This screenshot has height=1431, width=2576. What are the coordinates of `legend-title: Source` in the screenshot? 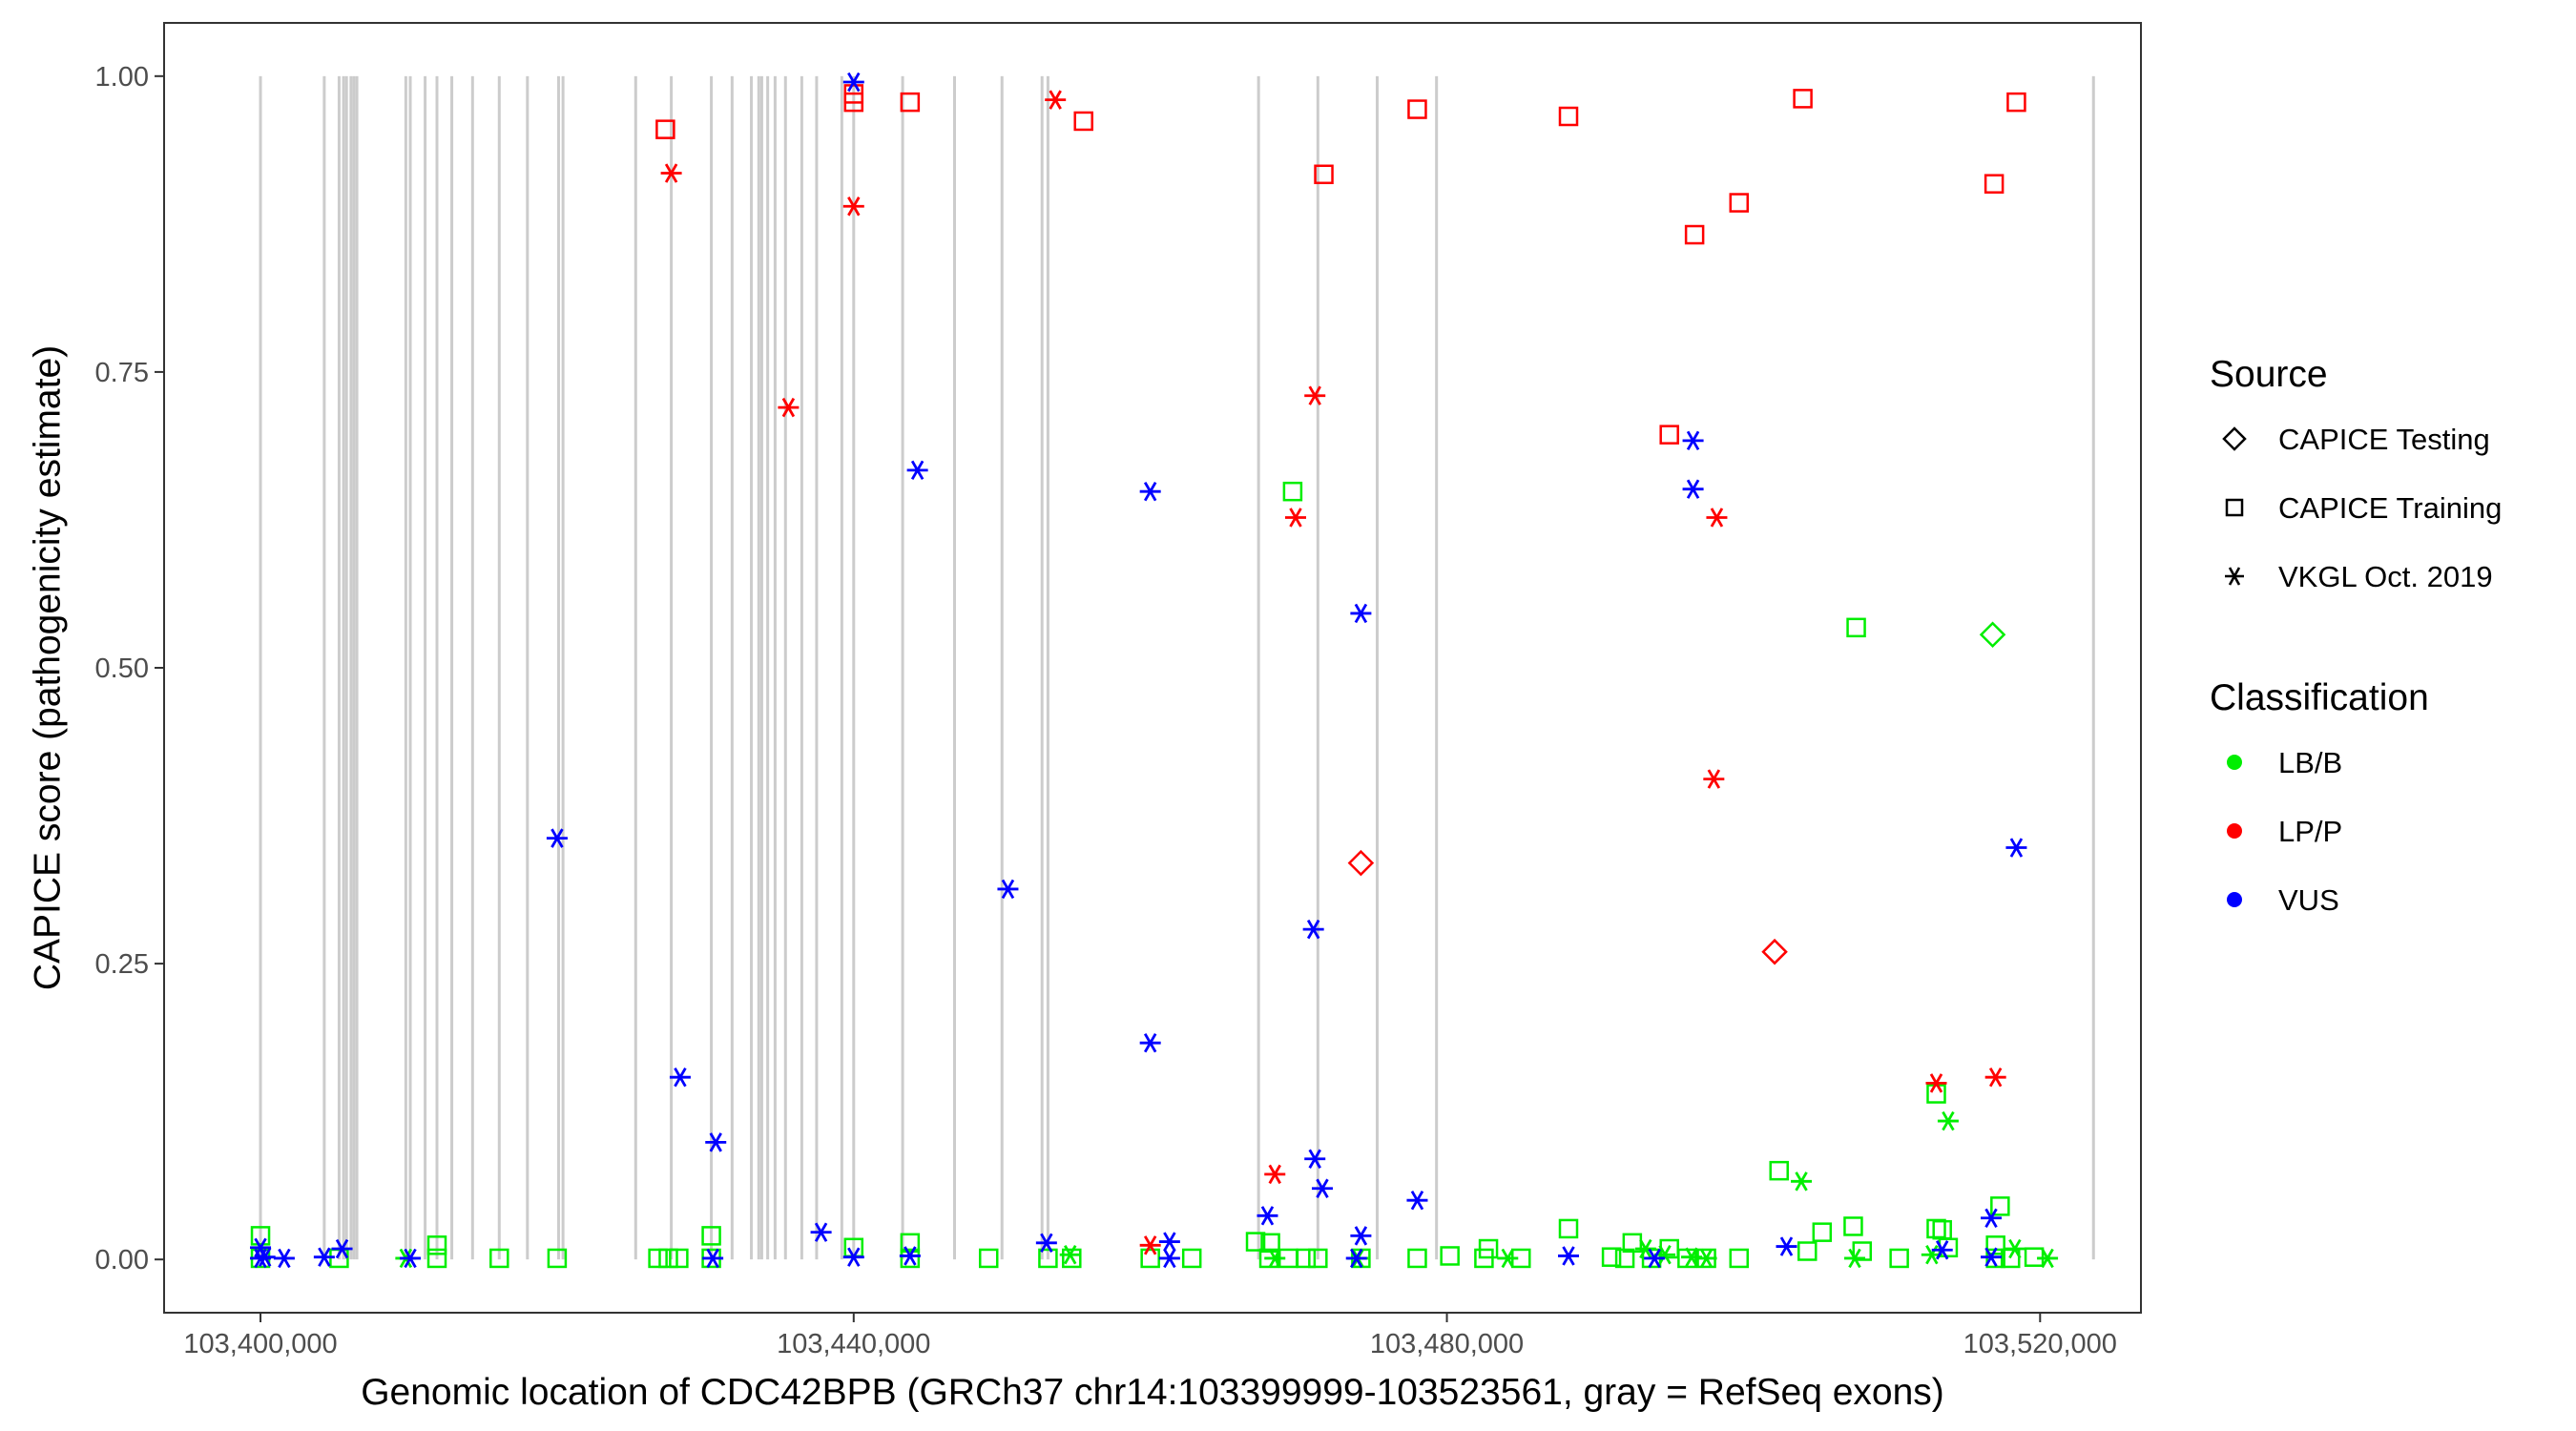 It's located at (2269, 375).